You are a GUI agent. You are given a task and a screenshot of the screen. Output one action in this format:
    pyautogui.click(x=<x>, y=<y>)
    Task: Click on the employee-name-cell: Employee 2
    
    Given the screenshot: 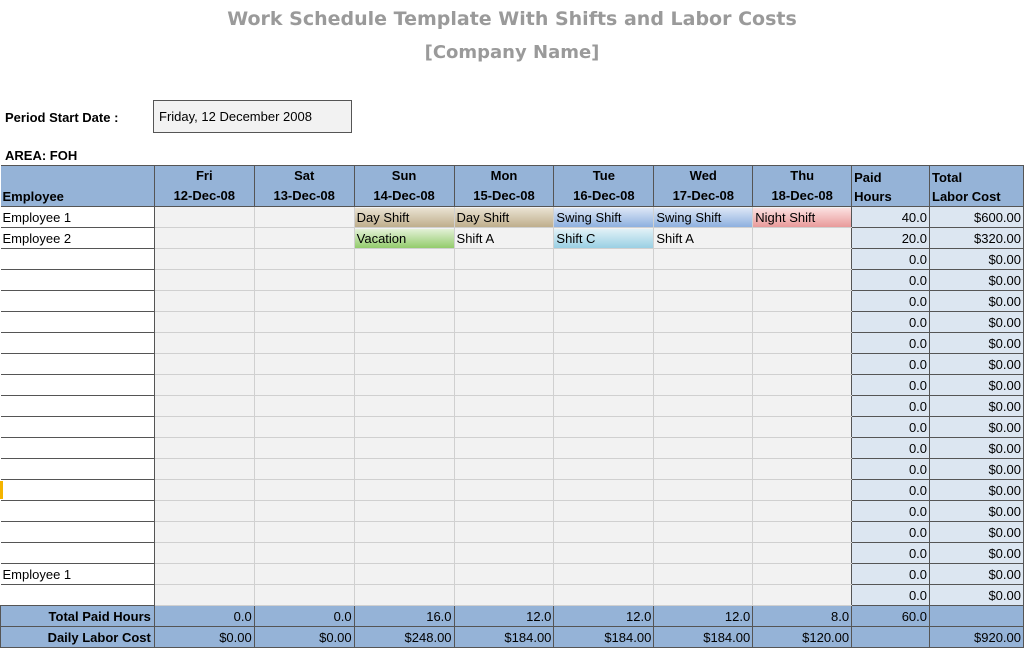 What is the action you would take?
    pyautogui.click(x=77, y=238)
    